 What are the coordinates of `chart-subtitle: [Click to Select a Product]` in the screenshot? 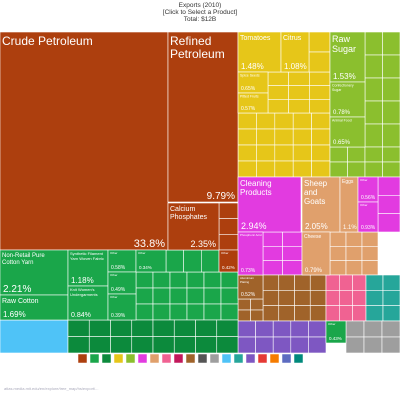 It's located at (200, 12).